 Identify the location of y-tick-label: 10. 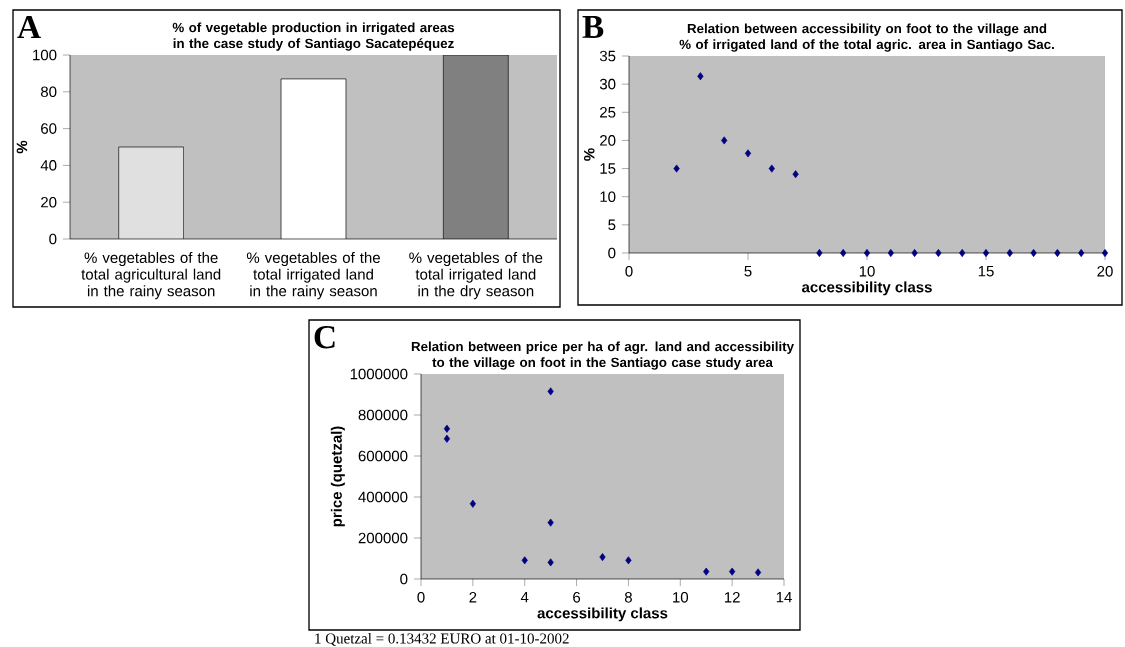
(608, 197).